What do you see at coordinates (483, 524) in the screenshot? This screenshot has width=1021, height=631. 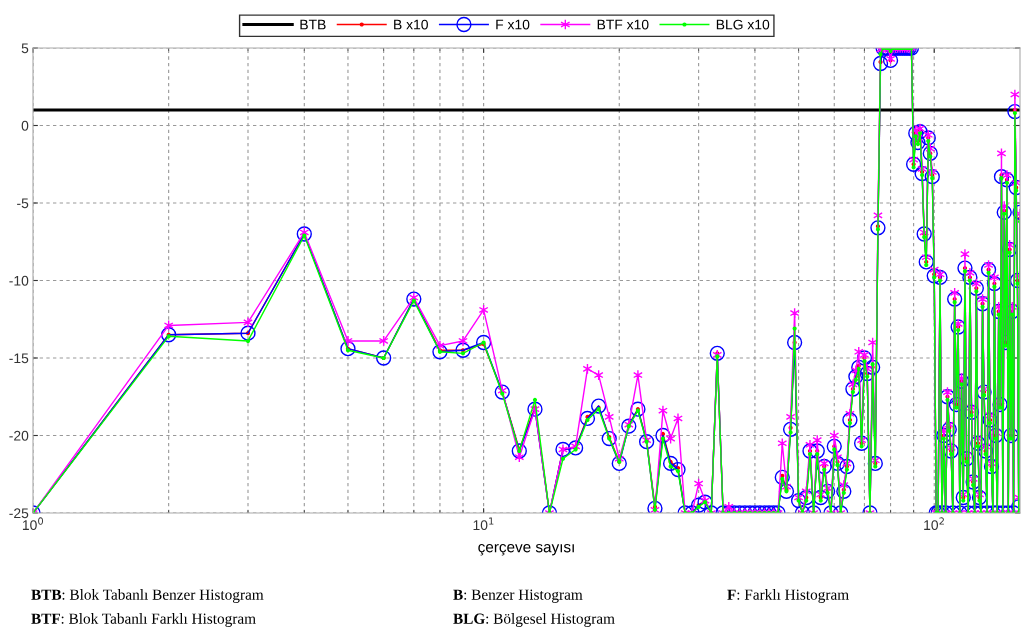 I see `x-tick-label: 10$^{1}$` at bounding box center [483, 524].